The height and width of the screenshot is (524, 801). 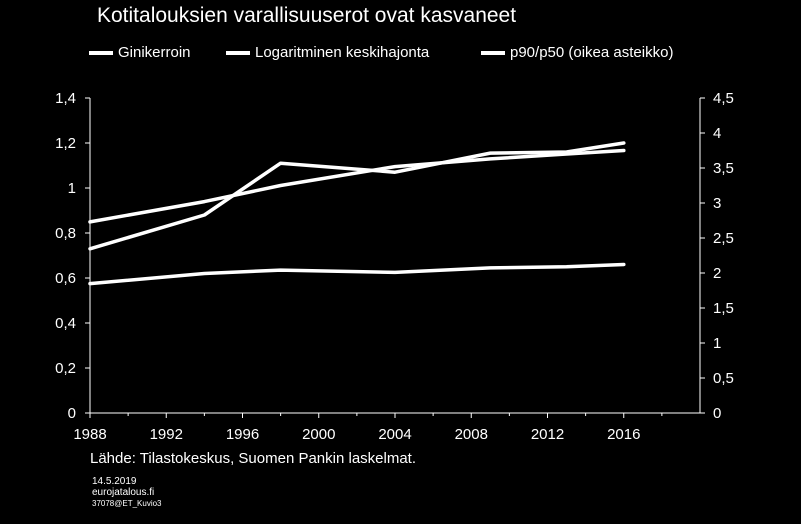 I want to click on legend-item-p90-p50: p90/p50 (oikea asteikko), so click(x=577, y=52).